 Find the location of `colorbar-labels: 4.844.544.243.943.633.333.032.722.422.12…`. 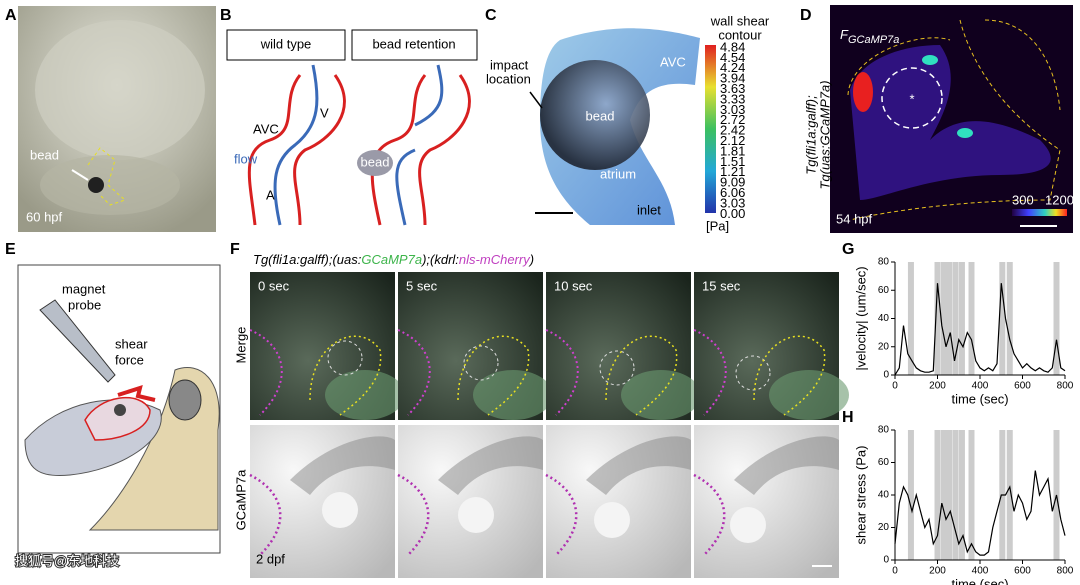

colorbar-labels: 4.844.544.243.943.633.333.032.722.422.12… is located at coordinates (732, 129).